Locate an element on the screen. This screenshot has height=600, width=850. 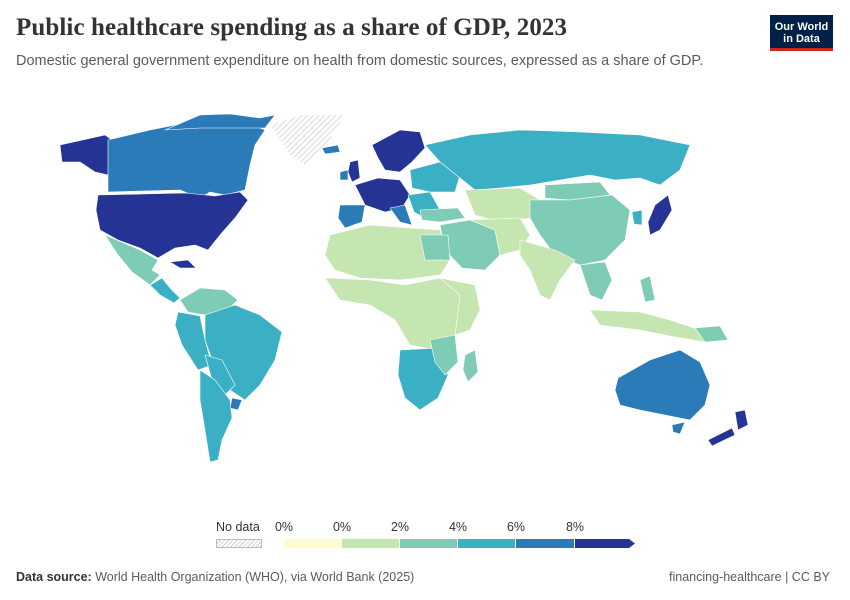
region-png is located at coordinates (711, 334).